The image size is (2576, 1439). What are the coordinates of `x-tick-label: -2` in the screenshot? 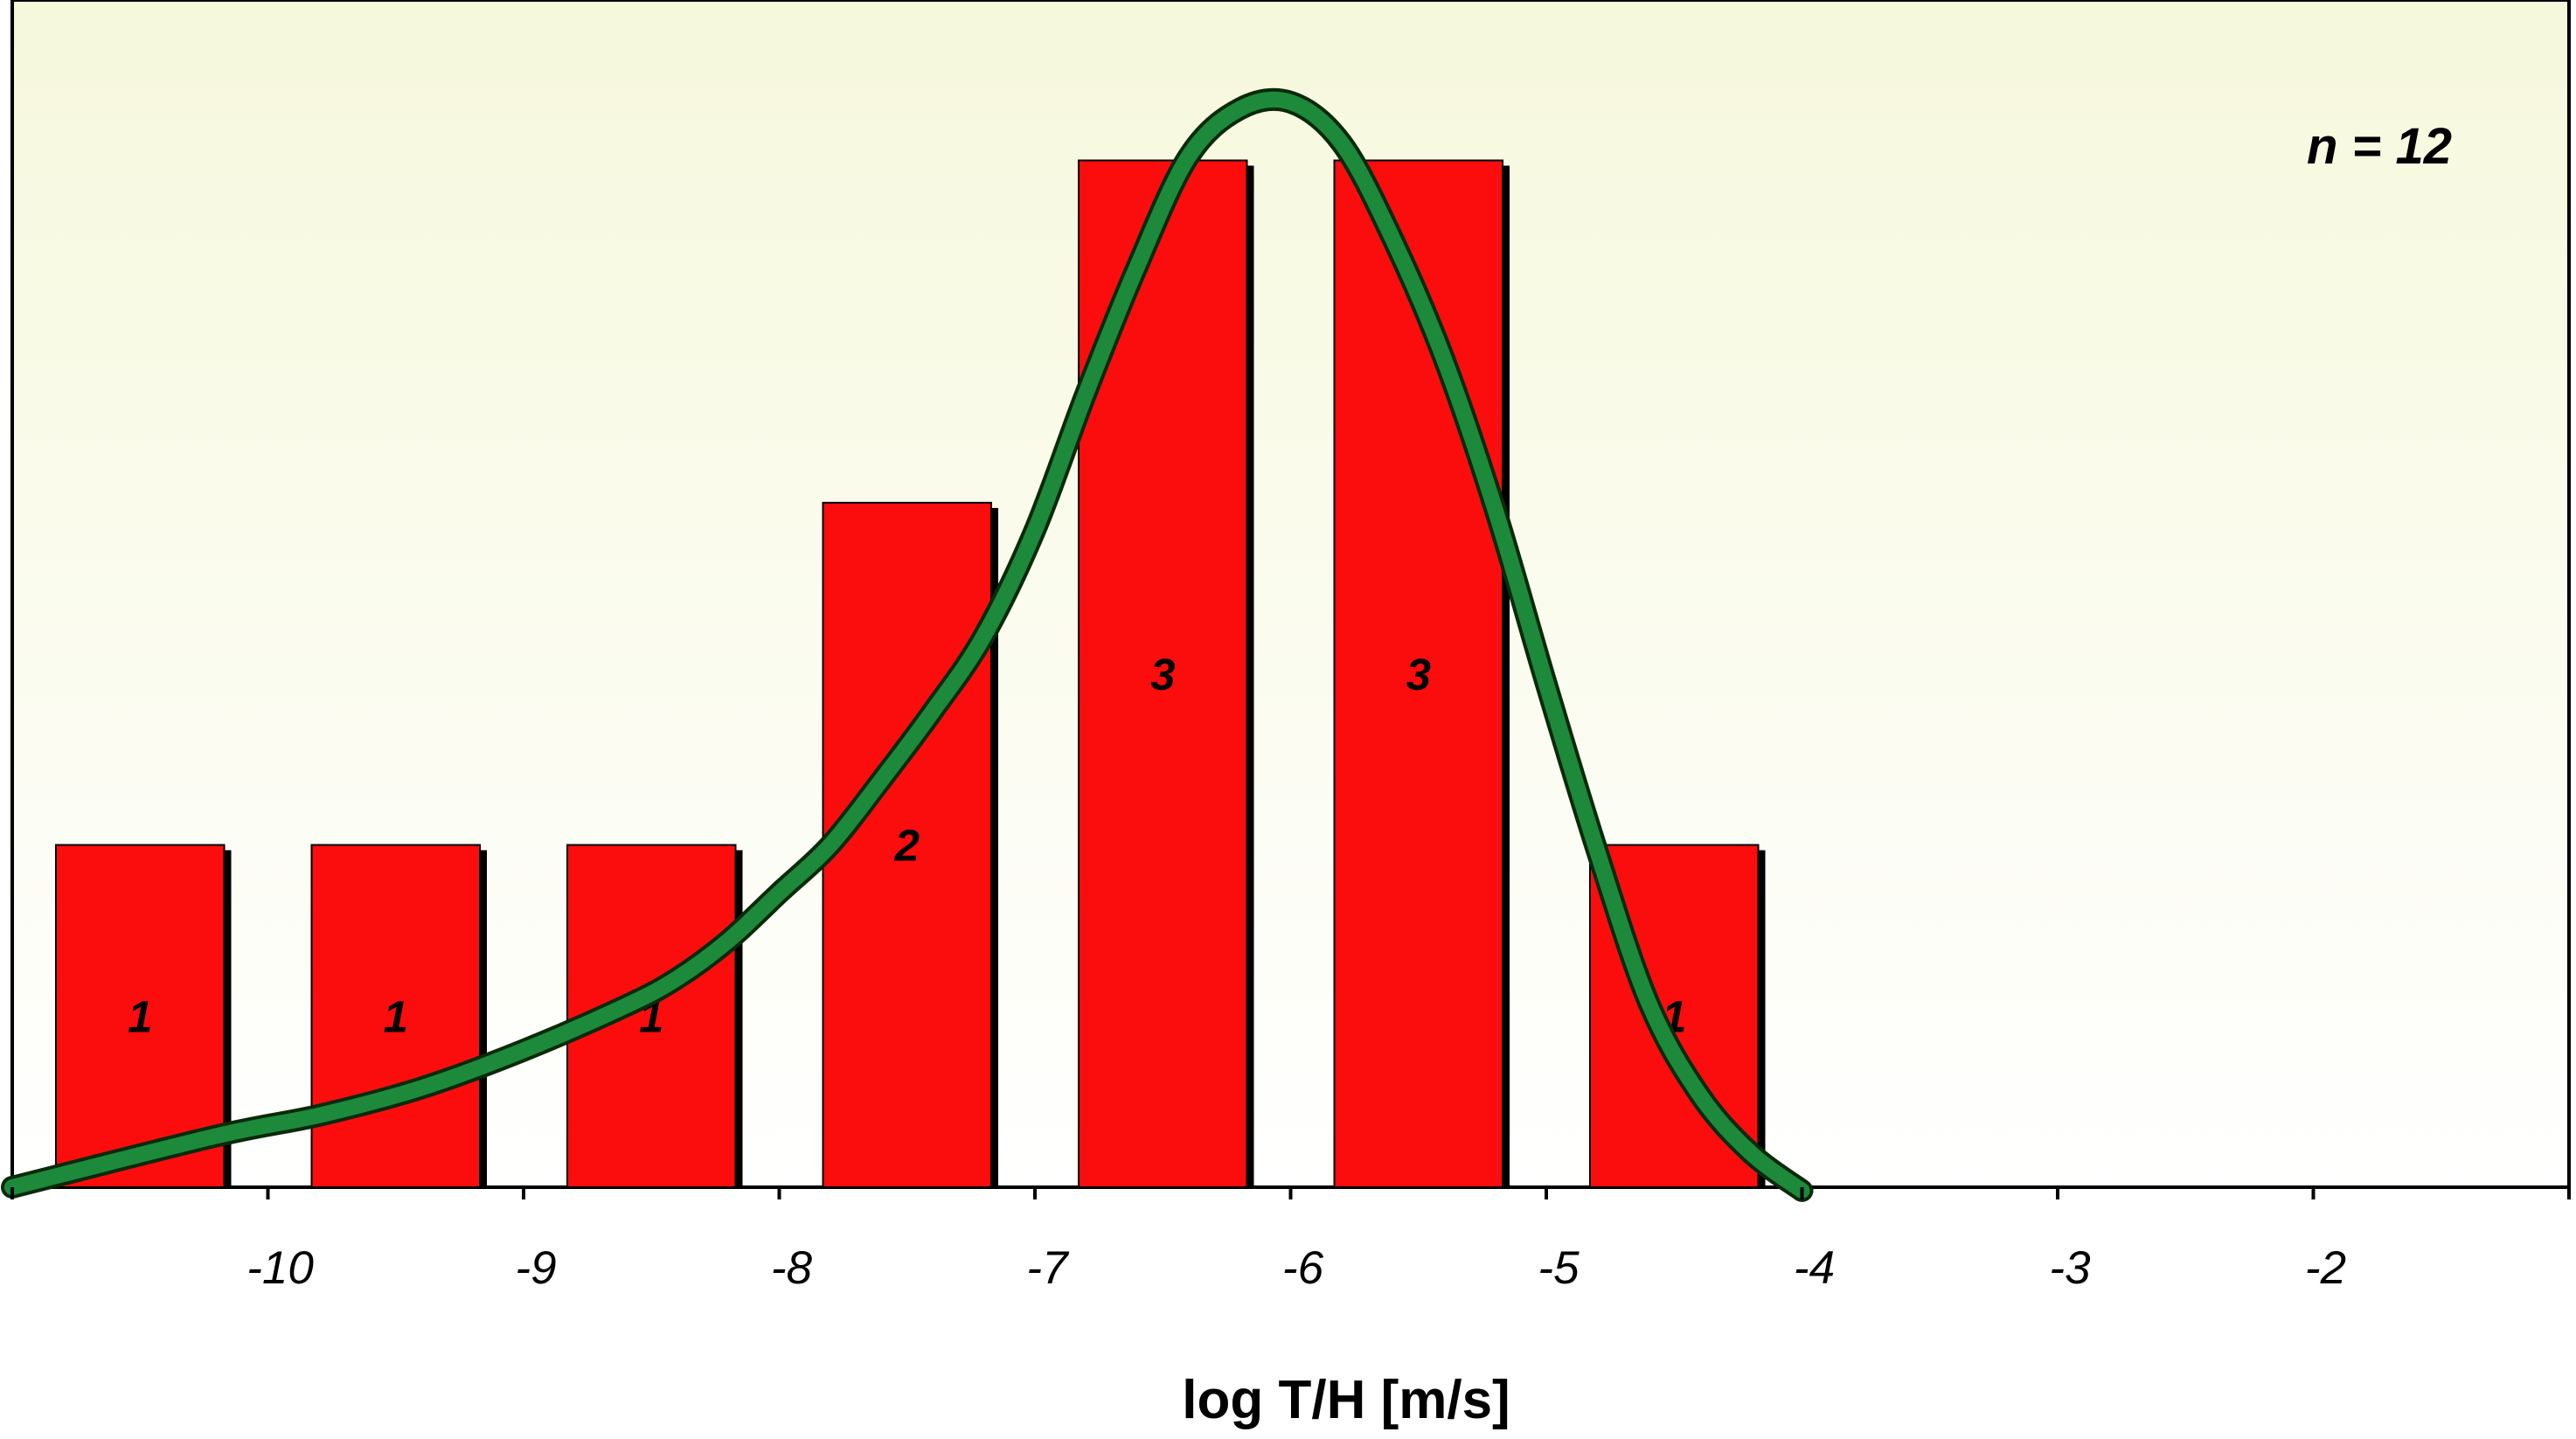 It's located at (2325, 1268).